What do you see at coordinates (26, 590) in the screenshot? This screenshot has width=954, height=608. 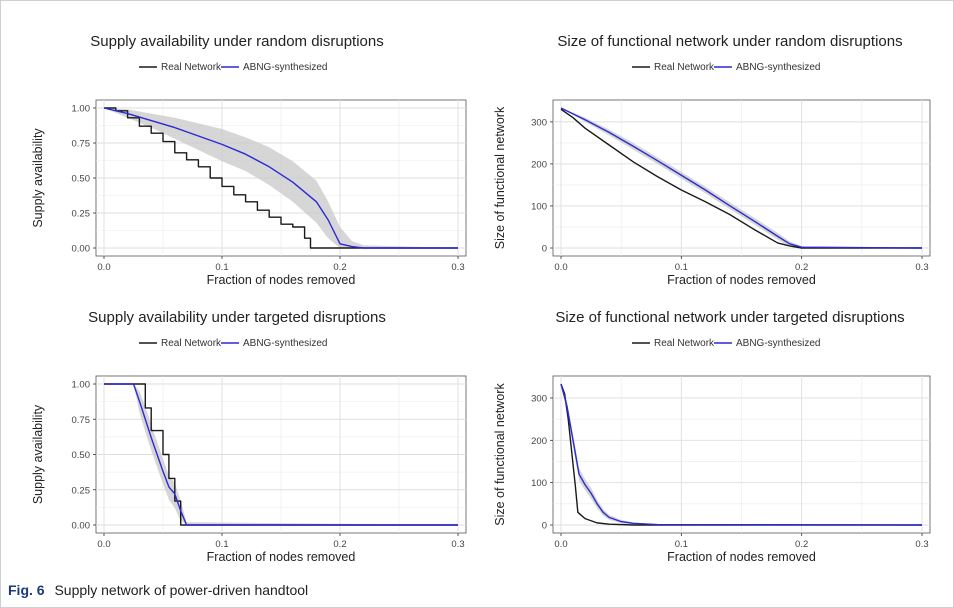 I see `figure-label: Fig. 6` at bounding box center [26, 590].